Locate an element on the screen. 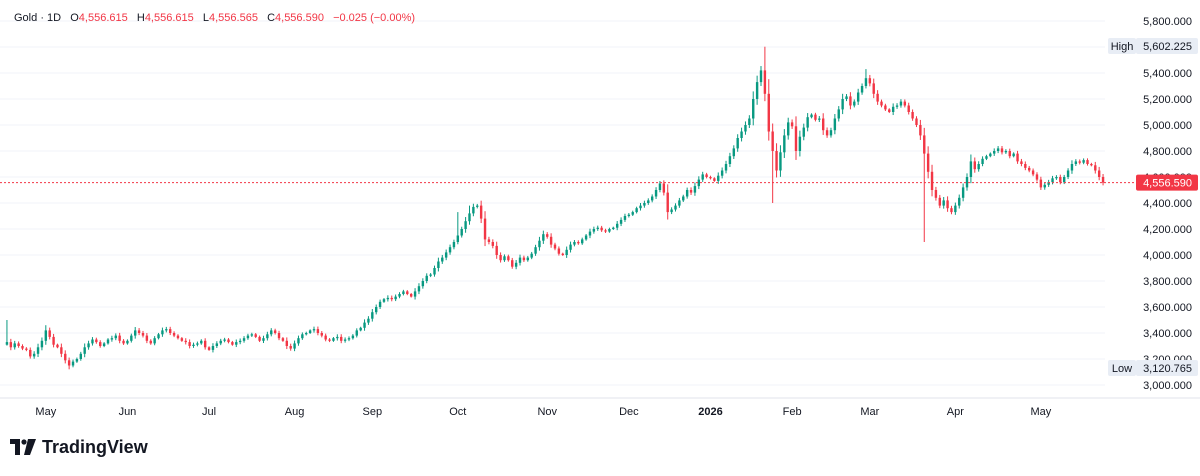 The height and width of the screenshot is (476, 1200). symbol-name: Gold is located at coordinates (26, 18).